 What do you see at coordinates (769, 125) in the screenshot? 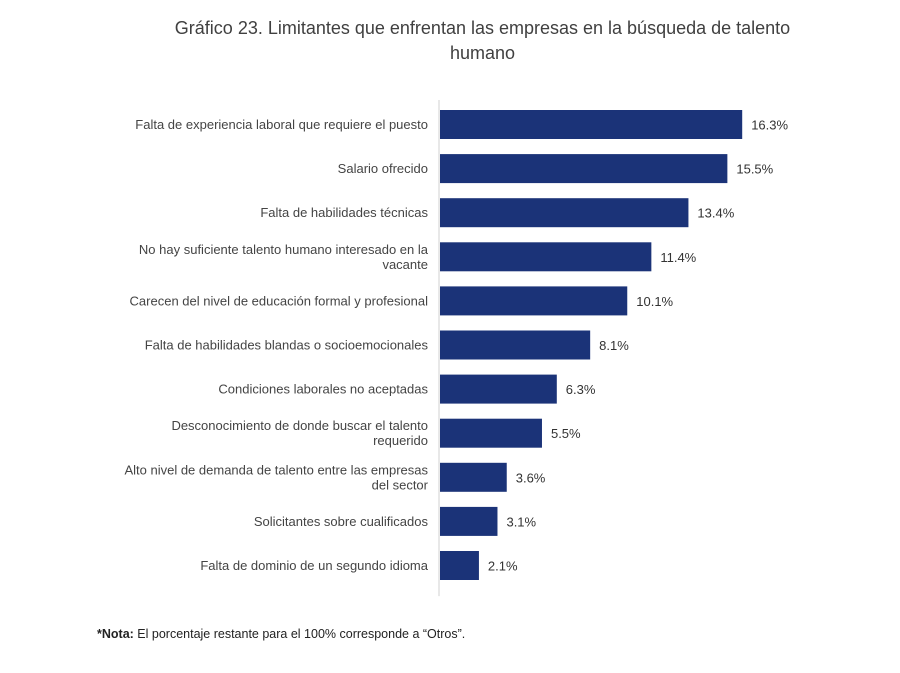
I see `data-label: 16.3%` at bounding box center [769, 125].